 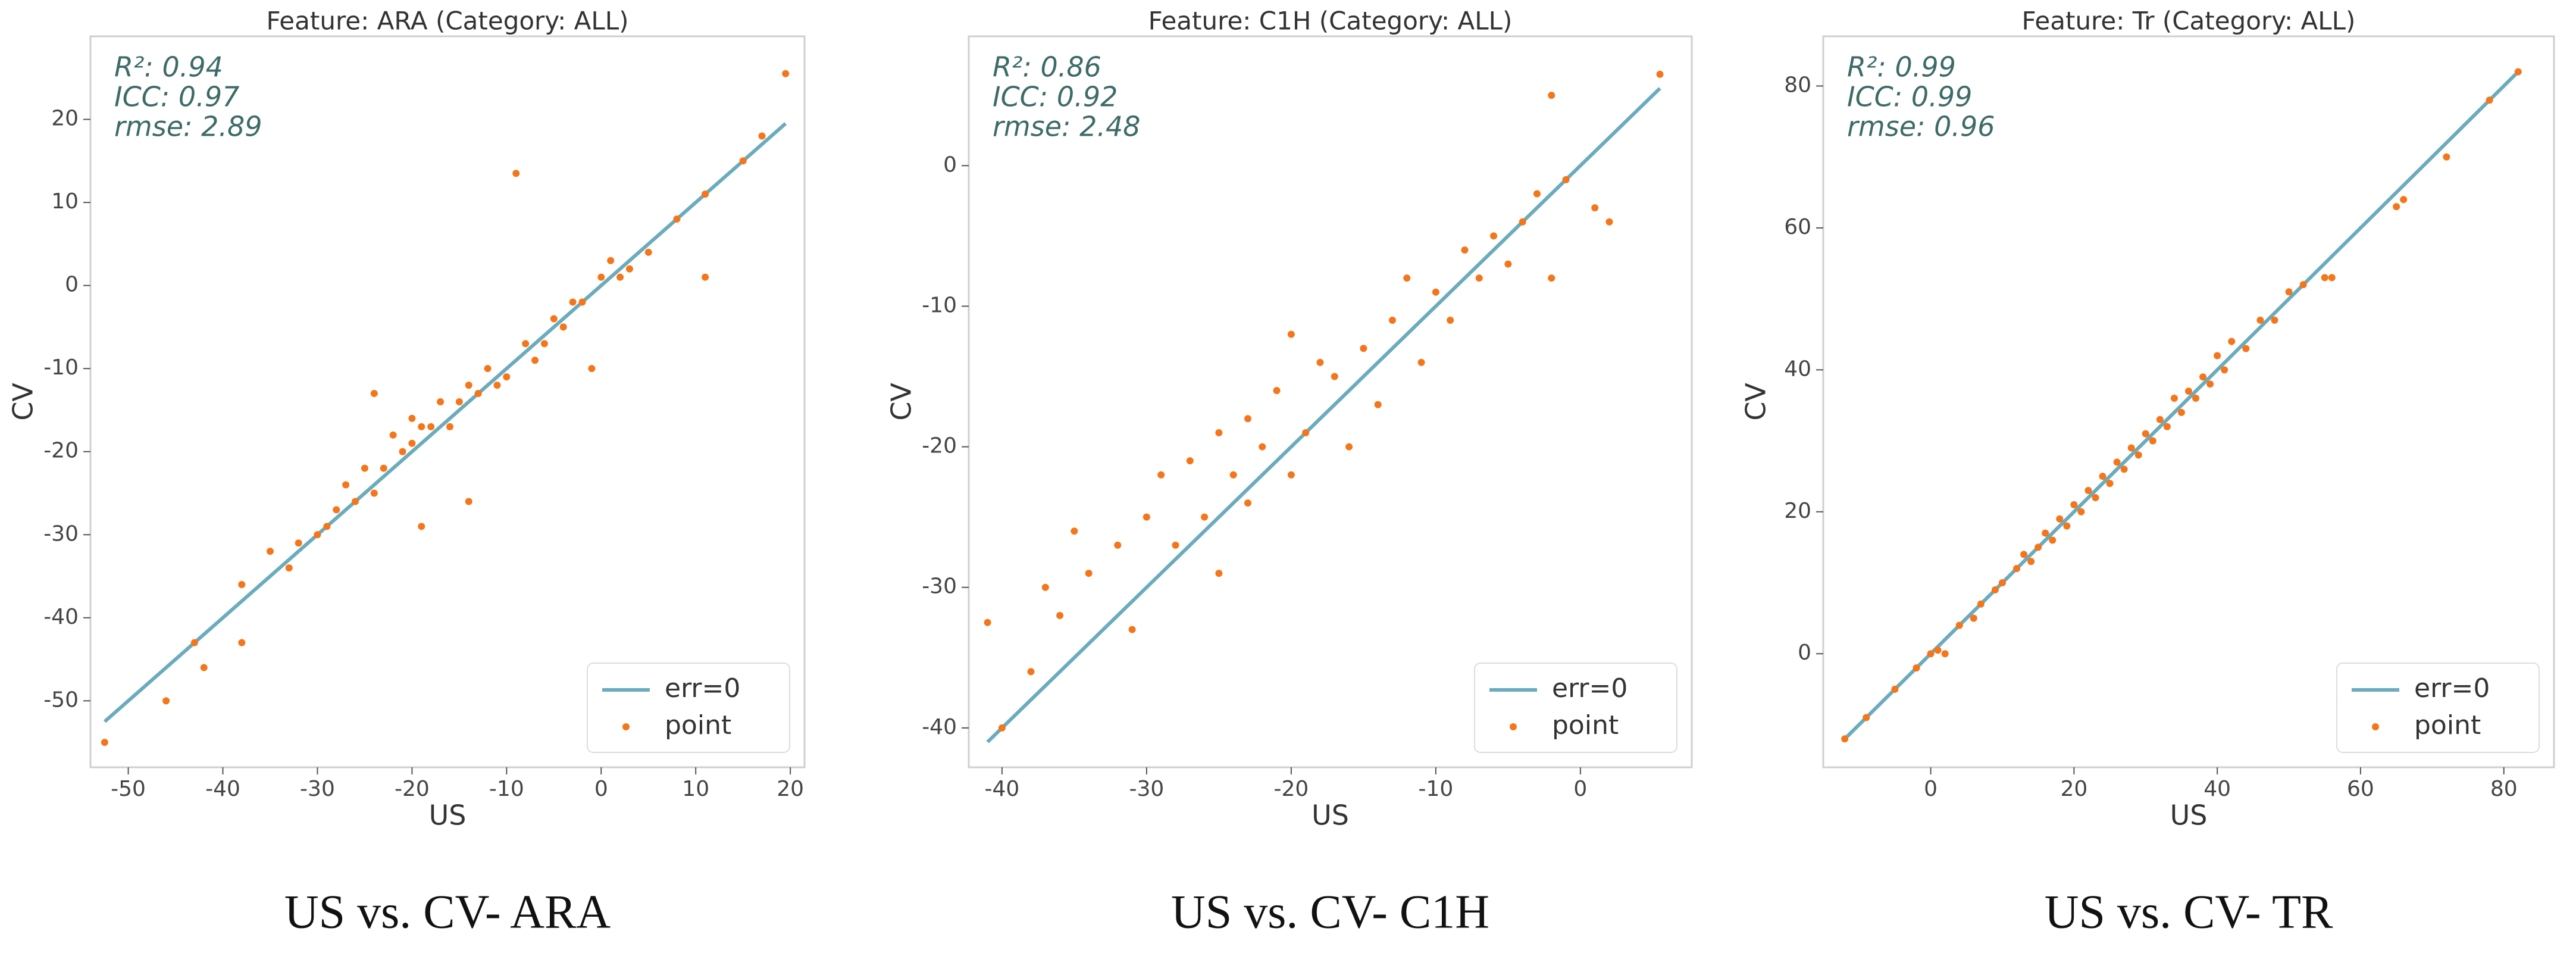 I want to click on legend-label: point, so click(x=2447, y=725).